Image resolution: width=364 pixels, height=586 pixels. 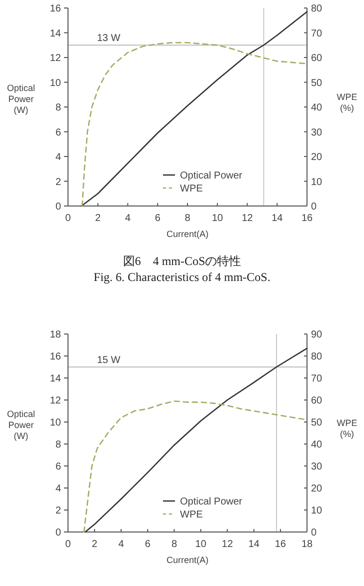 What do you see at coordinates (182, 277) in the screenshot?
I see `caption: Fig. 6. Characteristics of 4 mm-CoS.` at bounding box center [182, 277].